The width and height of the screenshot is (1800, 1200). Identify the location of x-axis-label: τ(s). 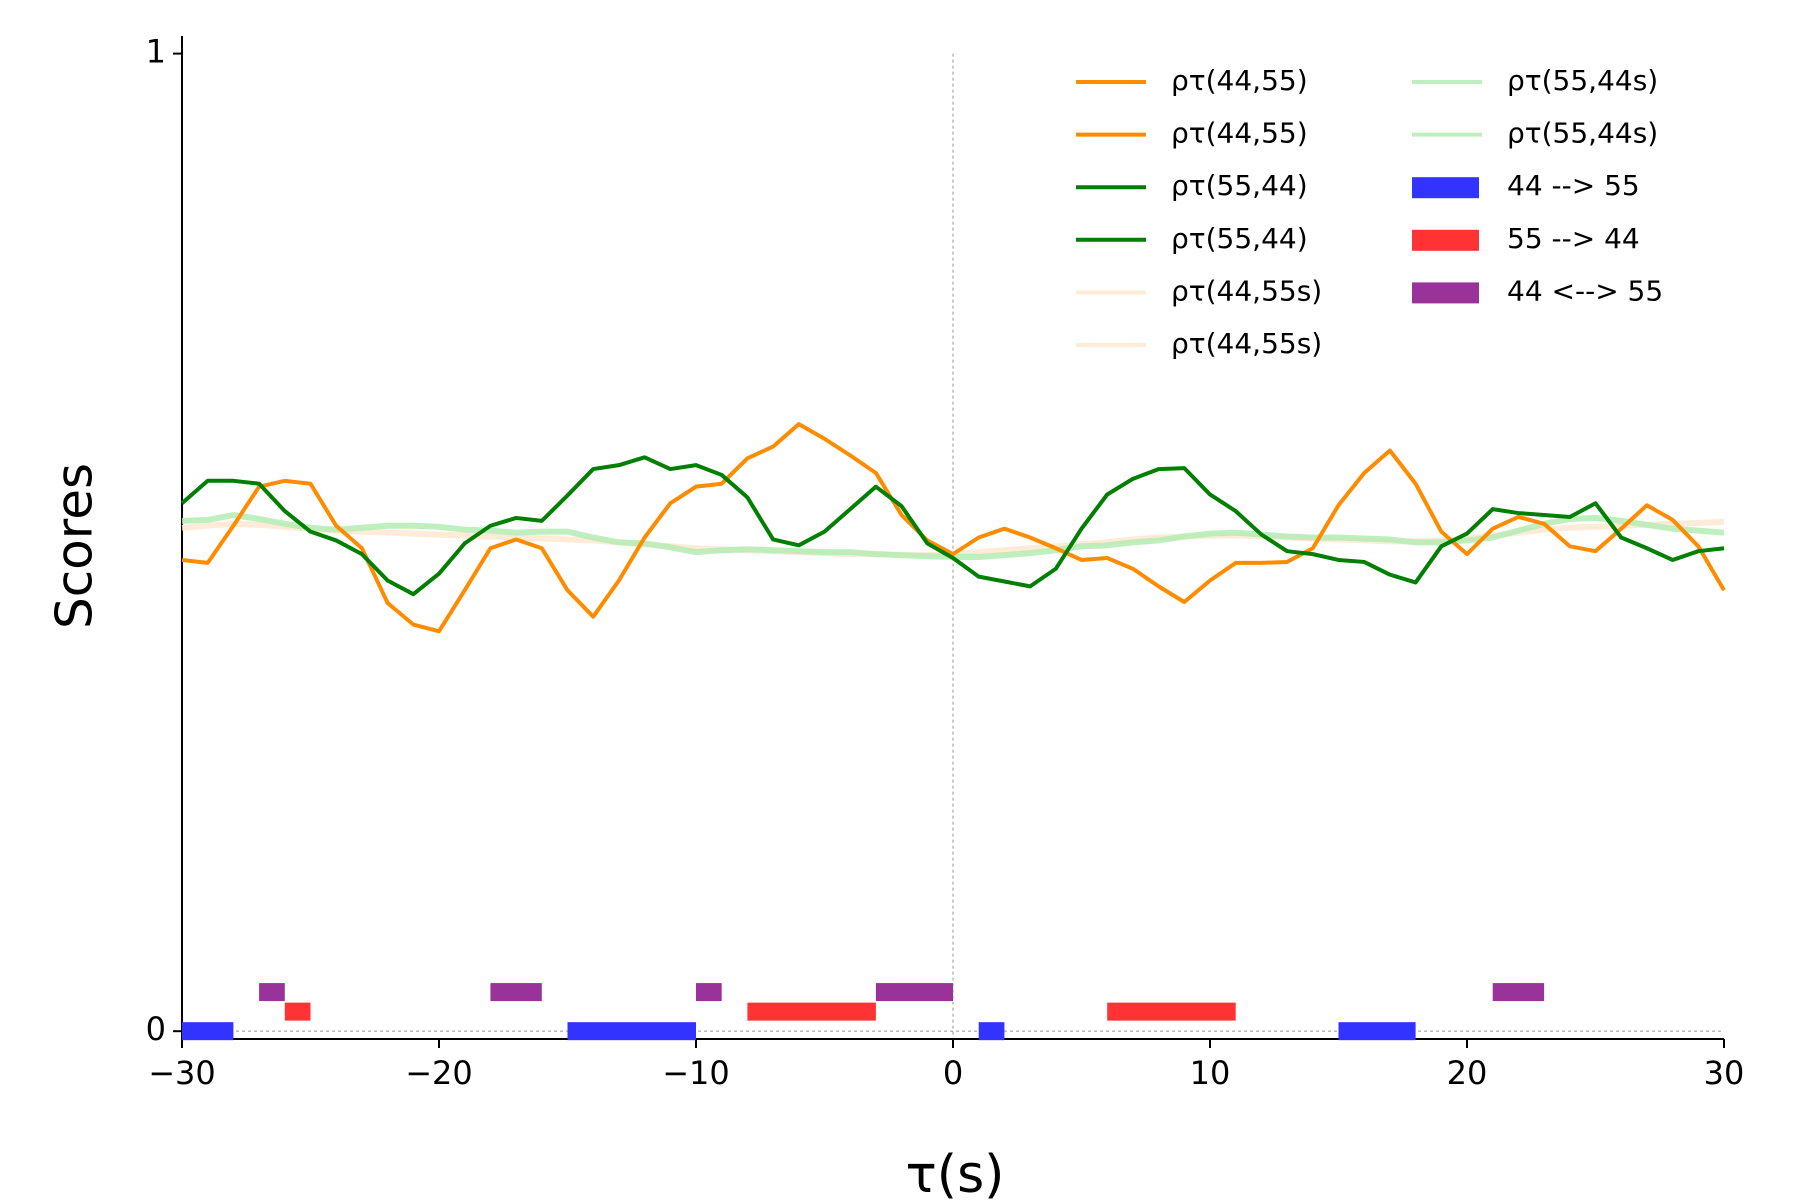
(955, 1172).